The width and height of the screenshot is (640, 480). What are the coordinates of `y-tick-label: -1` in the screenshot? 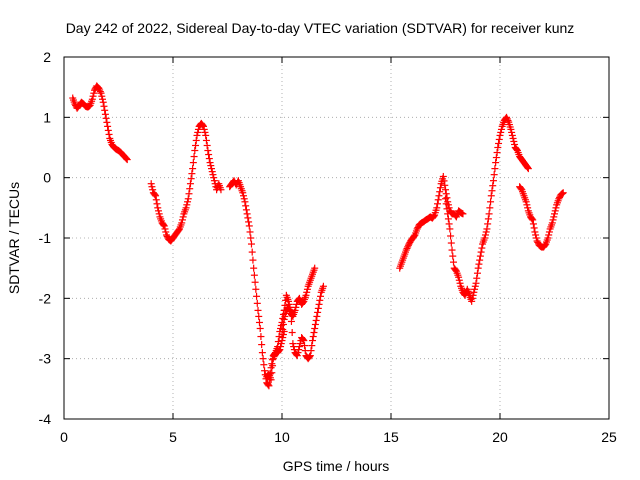 It's located at (45, 238).